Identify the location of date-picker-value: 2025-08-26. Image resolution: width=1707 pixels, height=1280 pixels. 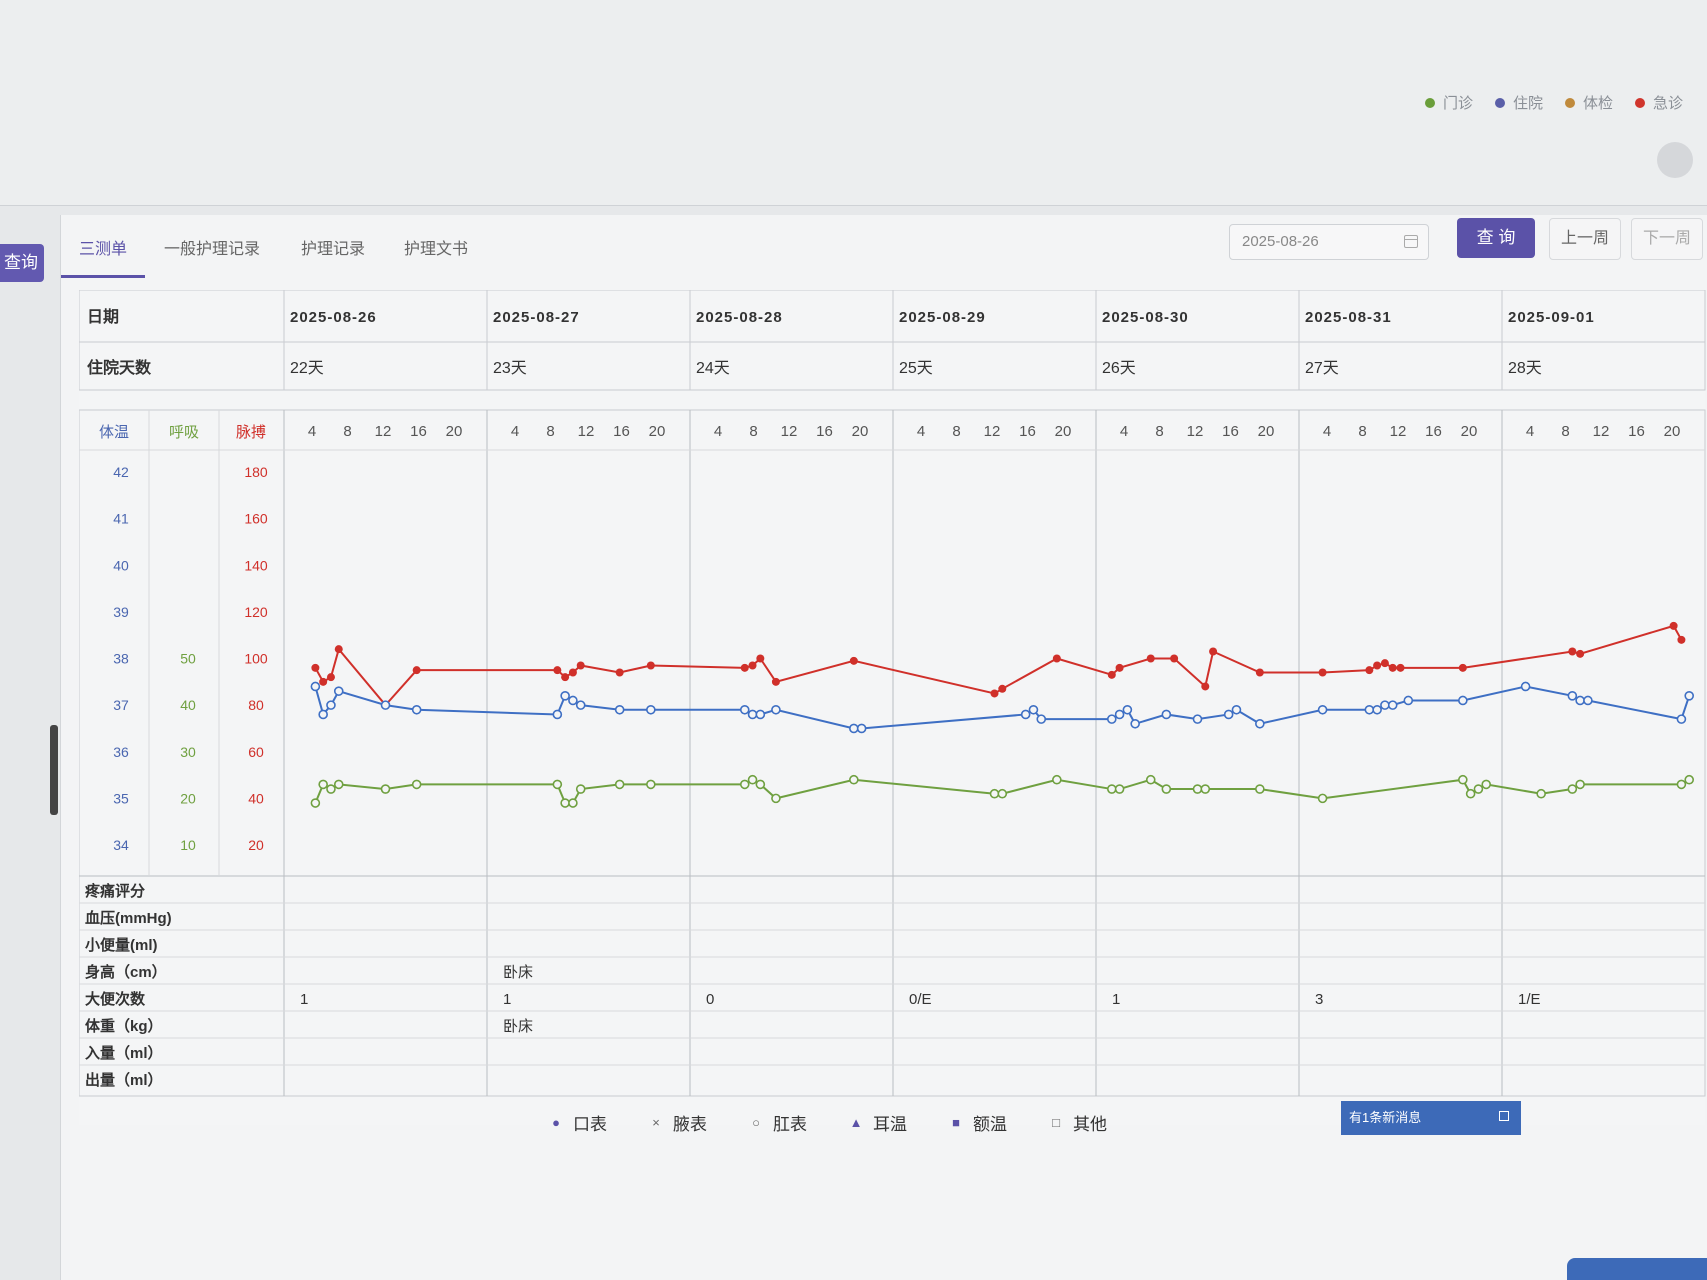
(1280, 241).